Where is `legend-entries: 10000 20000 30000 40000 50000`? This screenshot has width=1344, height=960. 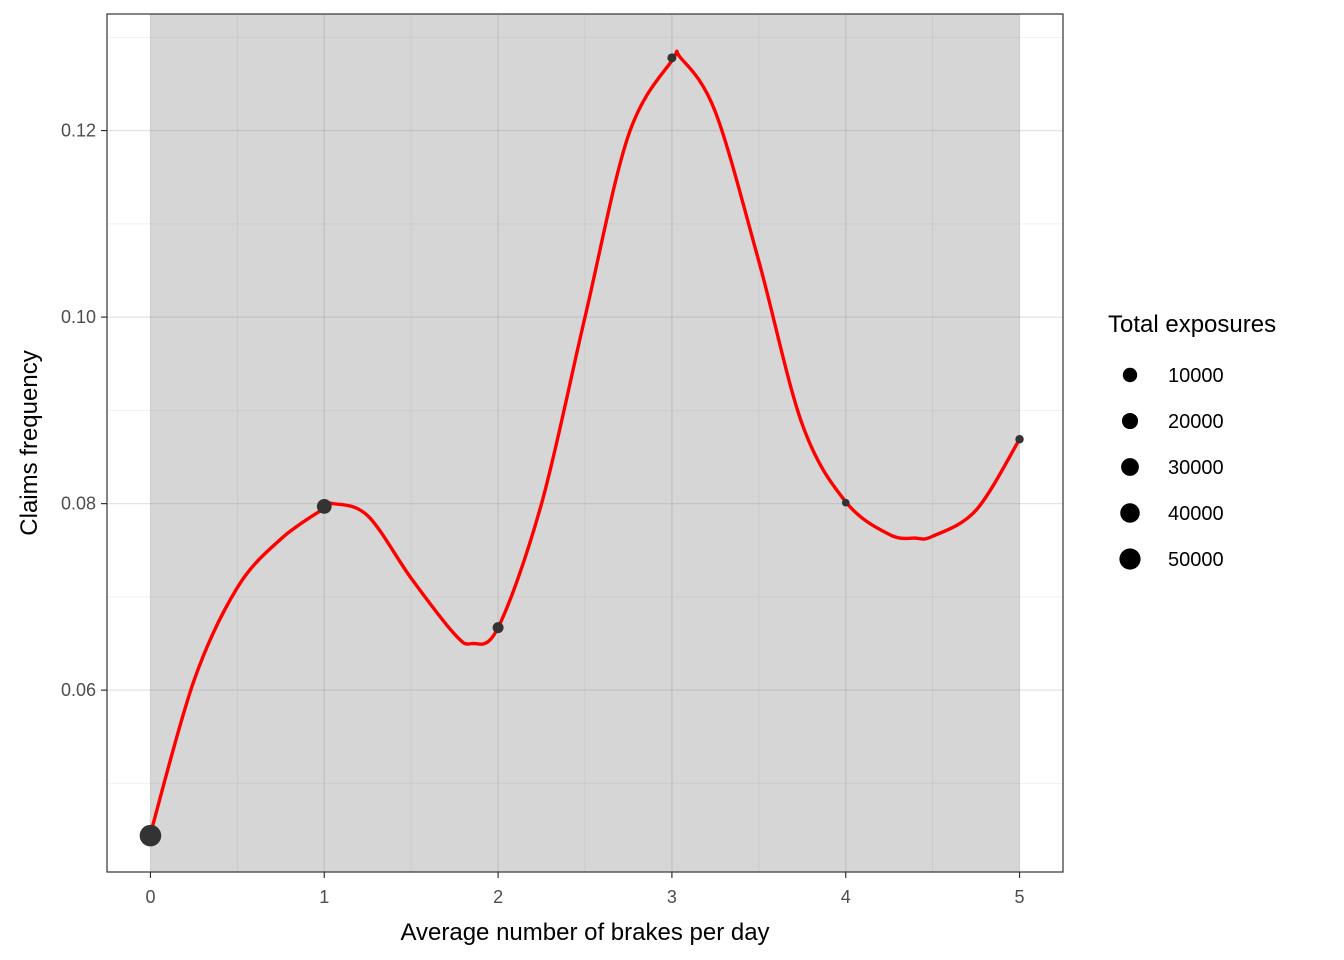 legend-entries: 10000 20000 30000 40000 50000 is located at coordinates (1171, 468).